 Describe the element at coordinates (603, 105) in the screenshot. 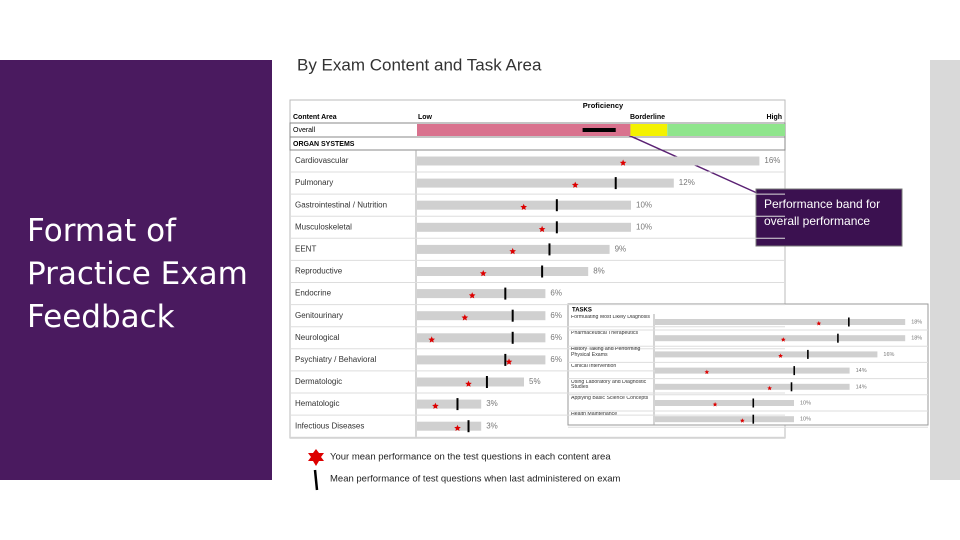

I see `header-proficiency: Proficiency` at that location.